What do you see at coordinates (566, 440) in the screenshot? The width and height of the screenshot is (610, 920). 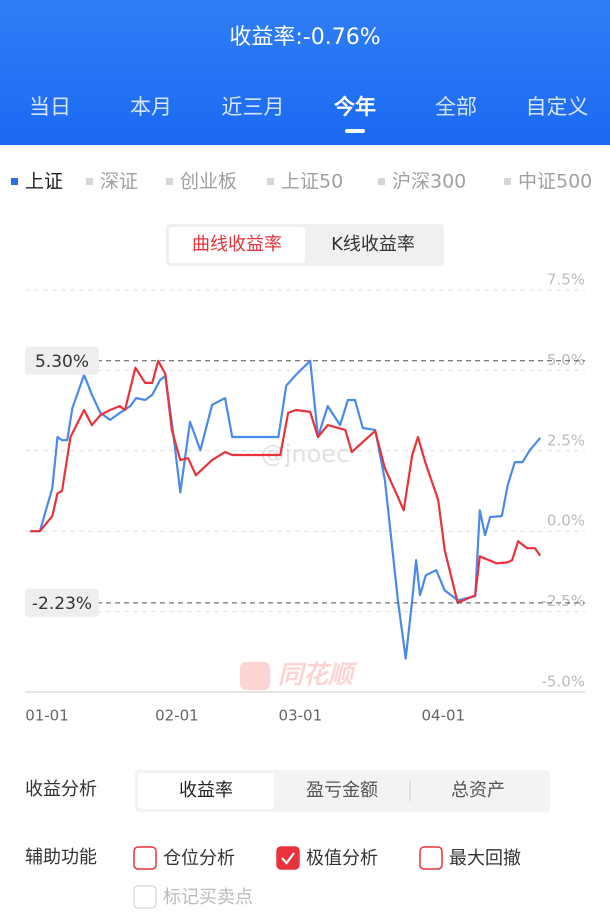 I see `y-tick-label: 2.5%` at bounding box center [566, 440].